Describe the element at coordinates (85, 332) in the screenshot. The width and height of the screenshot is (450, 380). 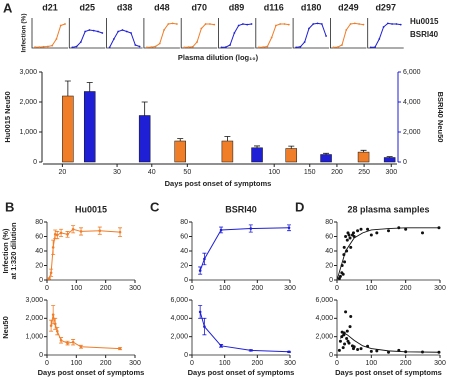
I see `line` at that location.